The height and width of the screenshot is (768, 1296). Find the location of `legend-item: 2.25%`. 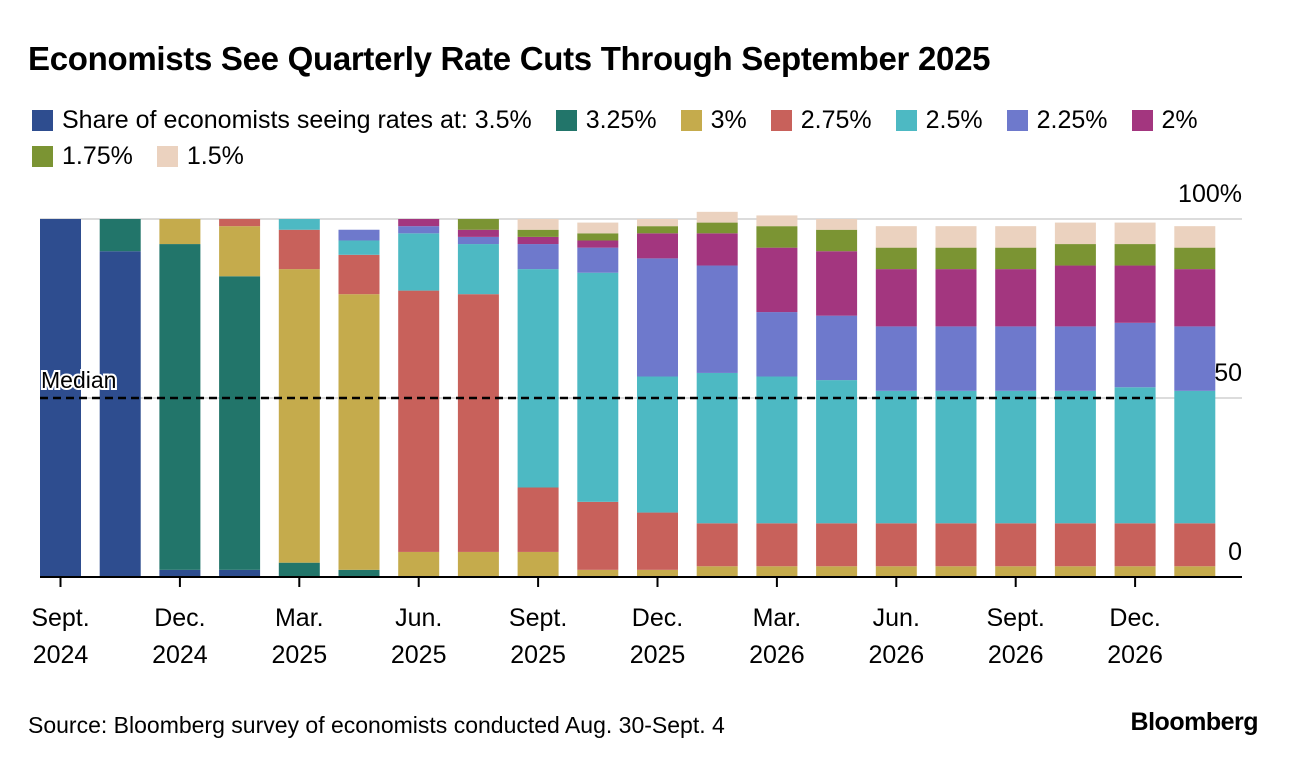

legend-item: 2.25% is located at coordinates (1057, 120).